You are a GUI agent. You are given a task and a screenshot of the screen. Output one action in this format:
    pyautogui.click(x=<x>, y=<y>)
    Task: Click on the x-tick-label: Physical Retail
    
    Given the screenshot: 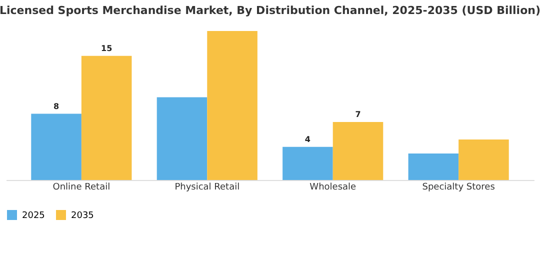 What is the action you would take?
    pyautogui.click(x=207, y=187)
    